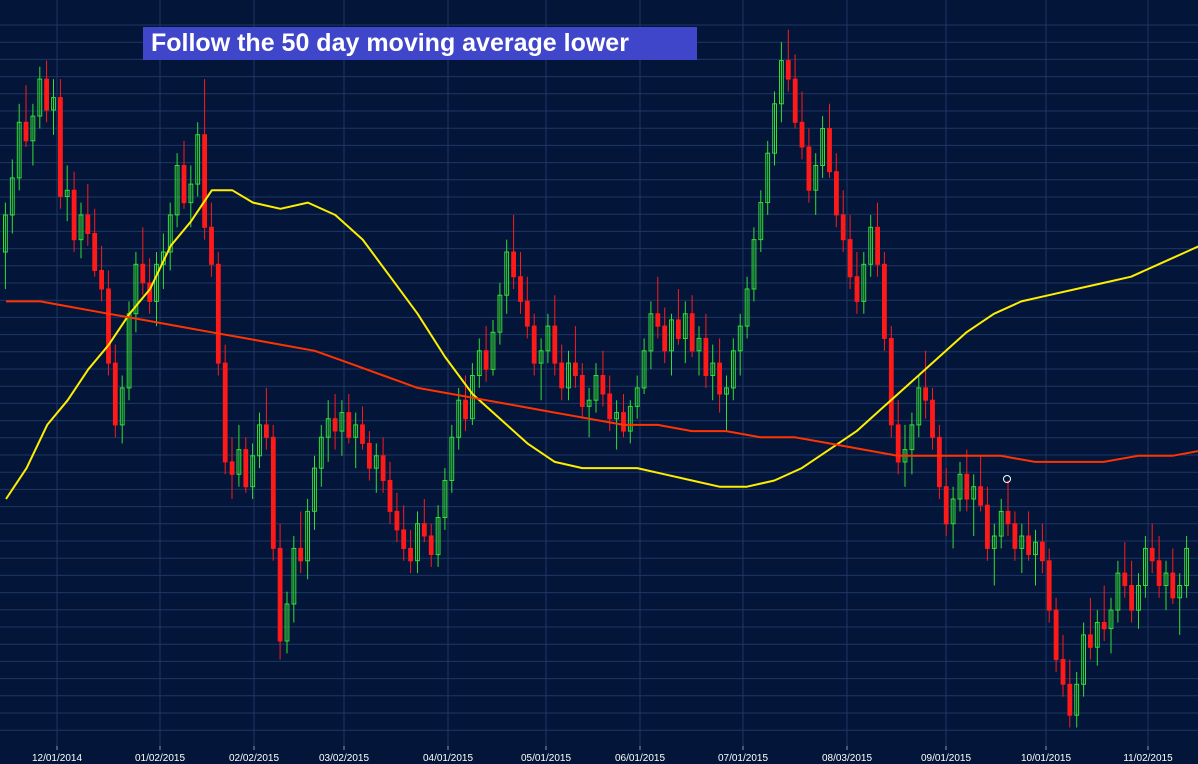  Describe the element at coordinates (1148, 758) in the screenshot. I see `x-tick-label: 11/02/2015` at that location.